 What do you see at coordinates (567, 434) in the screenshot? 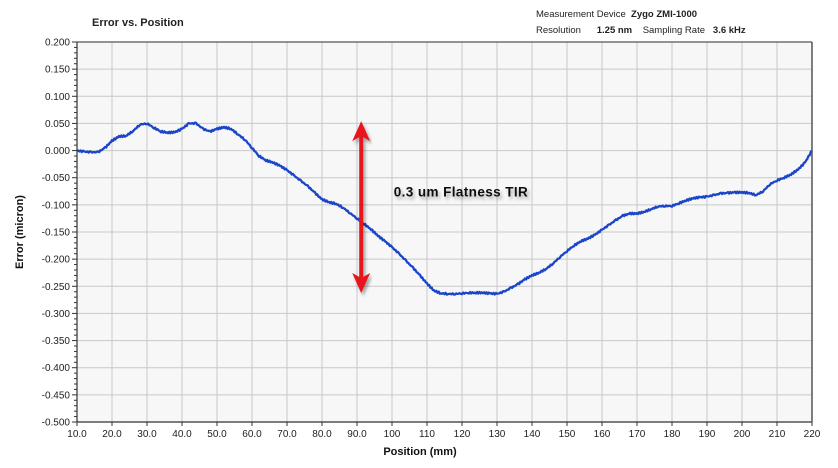
I see `x-tick-label: 150` at bounding box center [567, 434].